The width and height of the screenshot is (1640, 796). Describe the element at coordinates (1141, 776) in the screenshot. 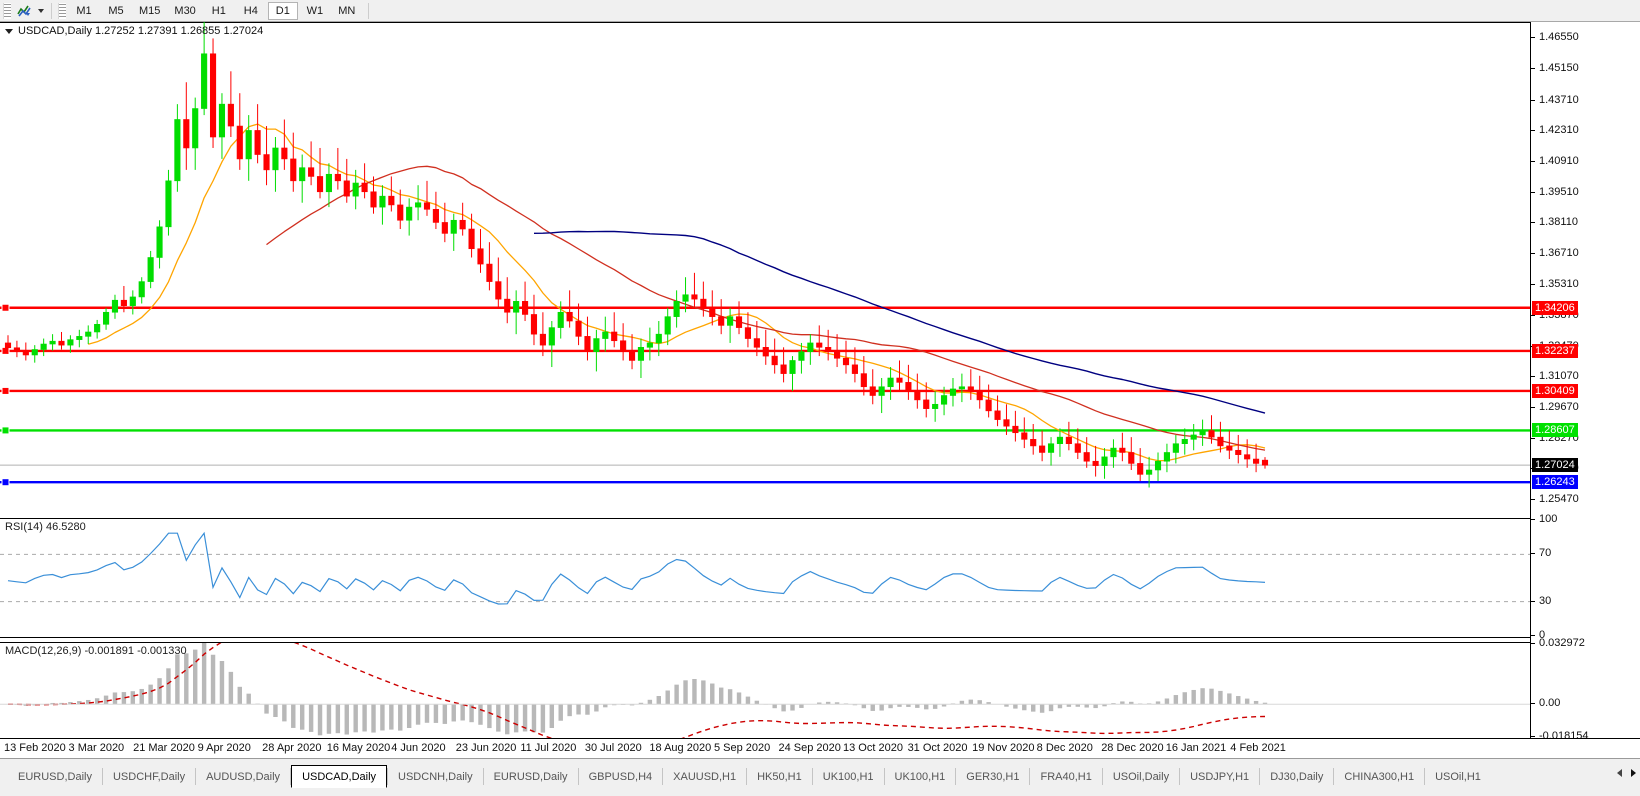

I see `chart-tab-usoil-daily: USOil,Daily` at that location.